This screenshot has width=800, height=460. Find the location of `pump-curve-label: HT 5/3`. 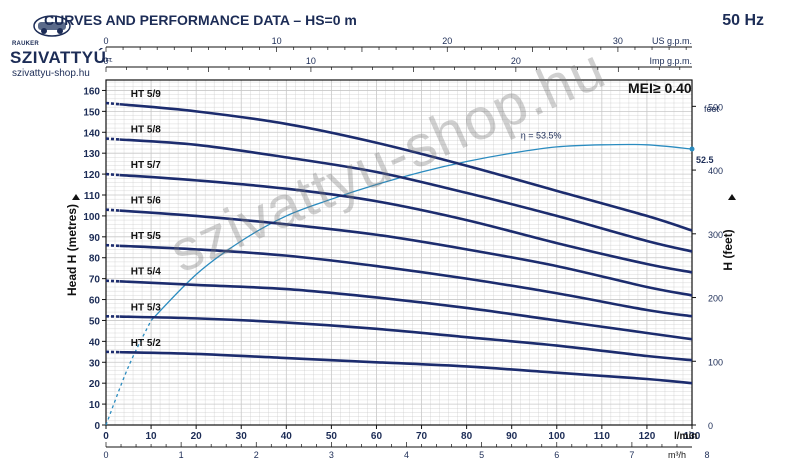

pump-curve-label: HT 5/3 is located at coordinates (146, 307).